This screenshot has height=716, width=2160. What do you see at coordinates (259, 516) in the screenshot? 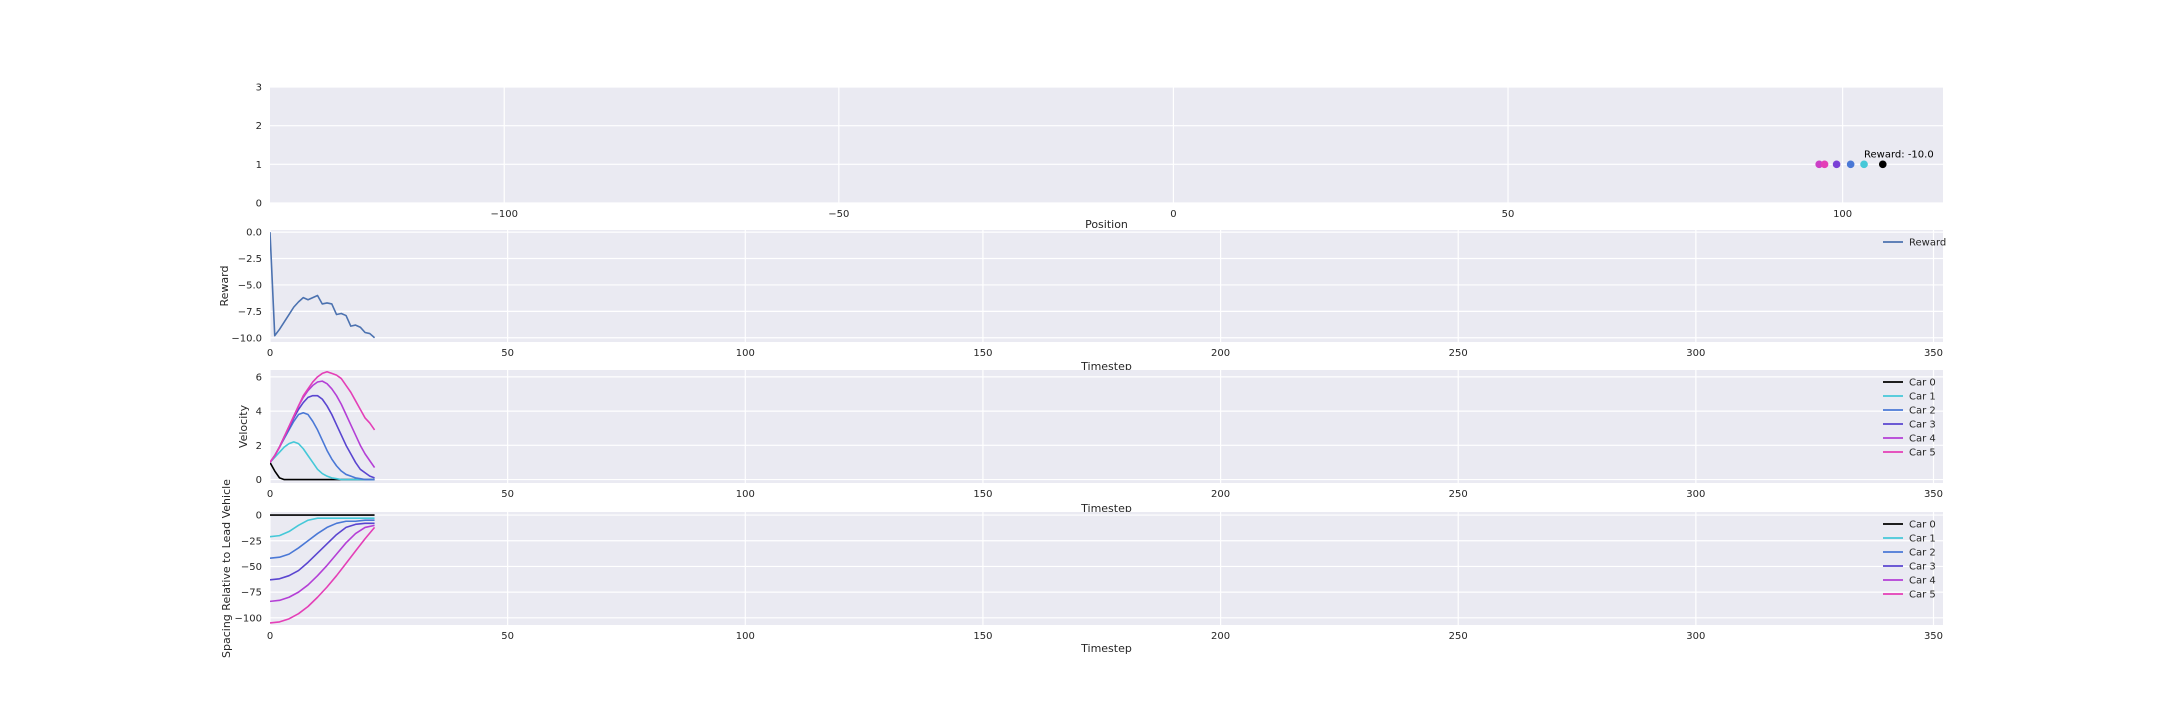
I see `spacing-ytick-label: 0` at bounding box center [259, 516].